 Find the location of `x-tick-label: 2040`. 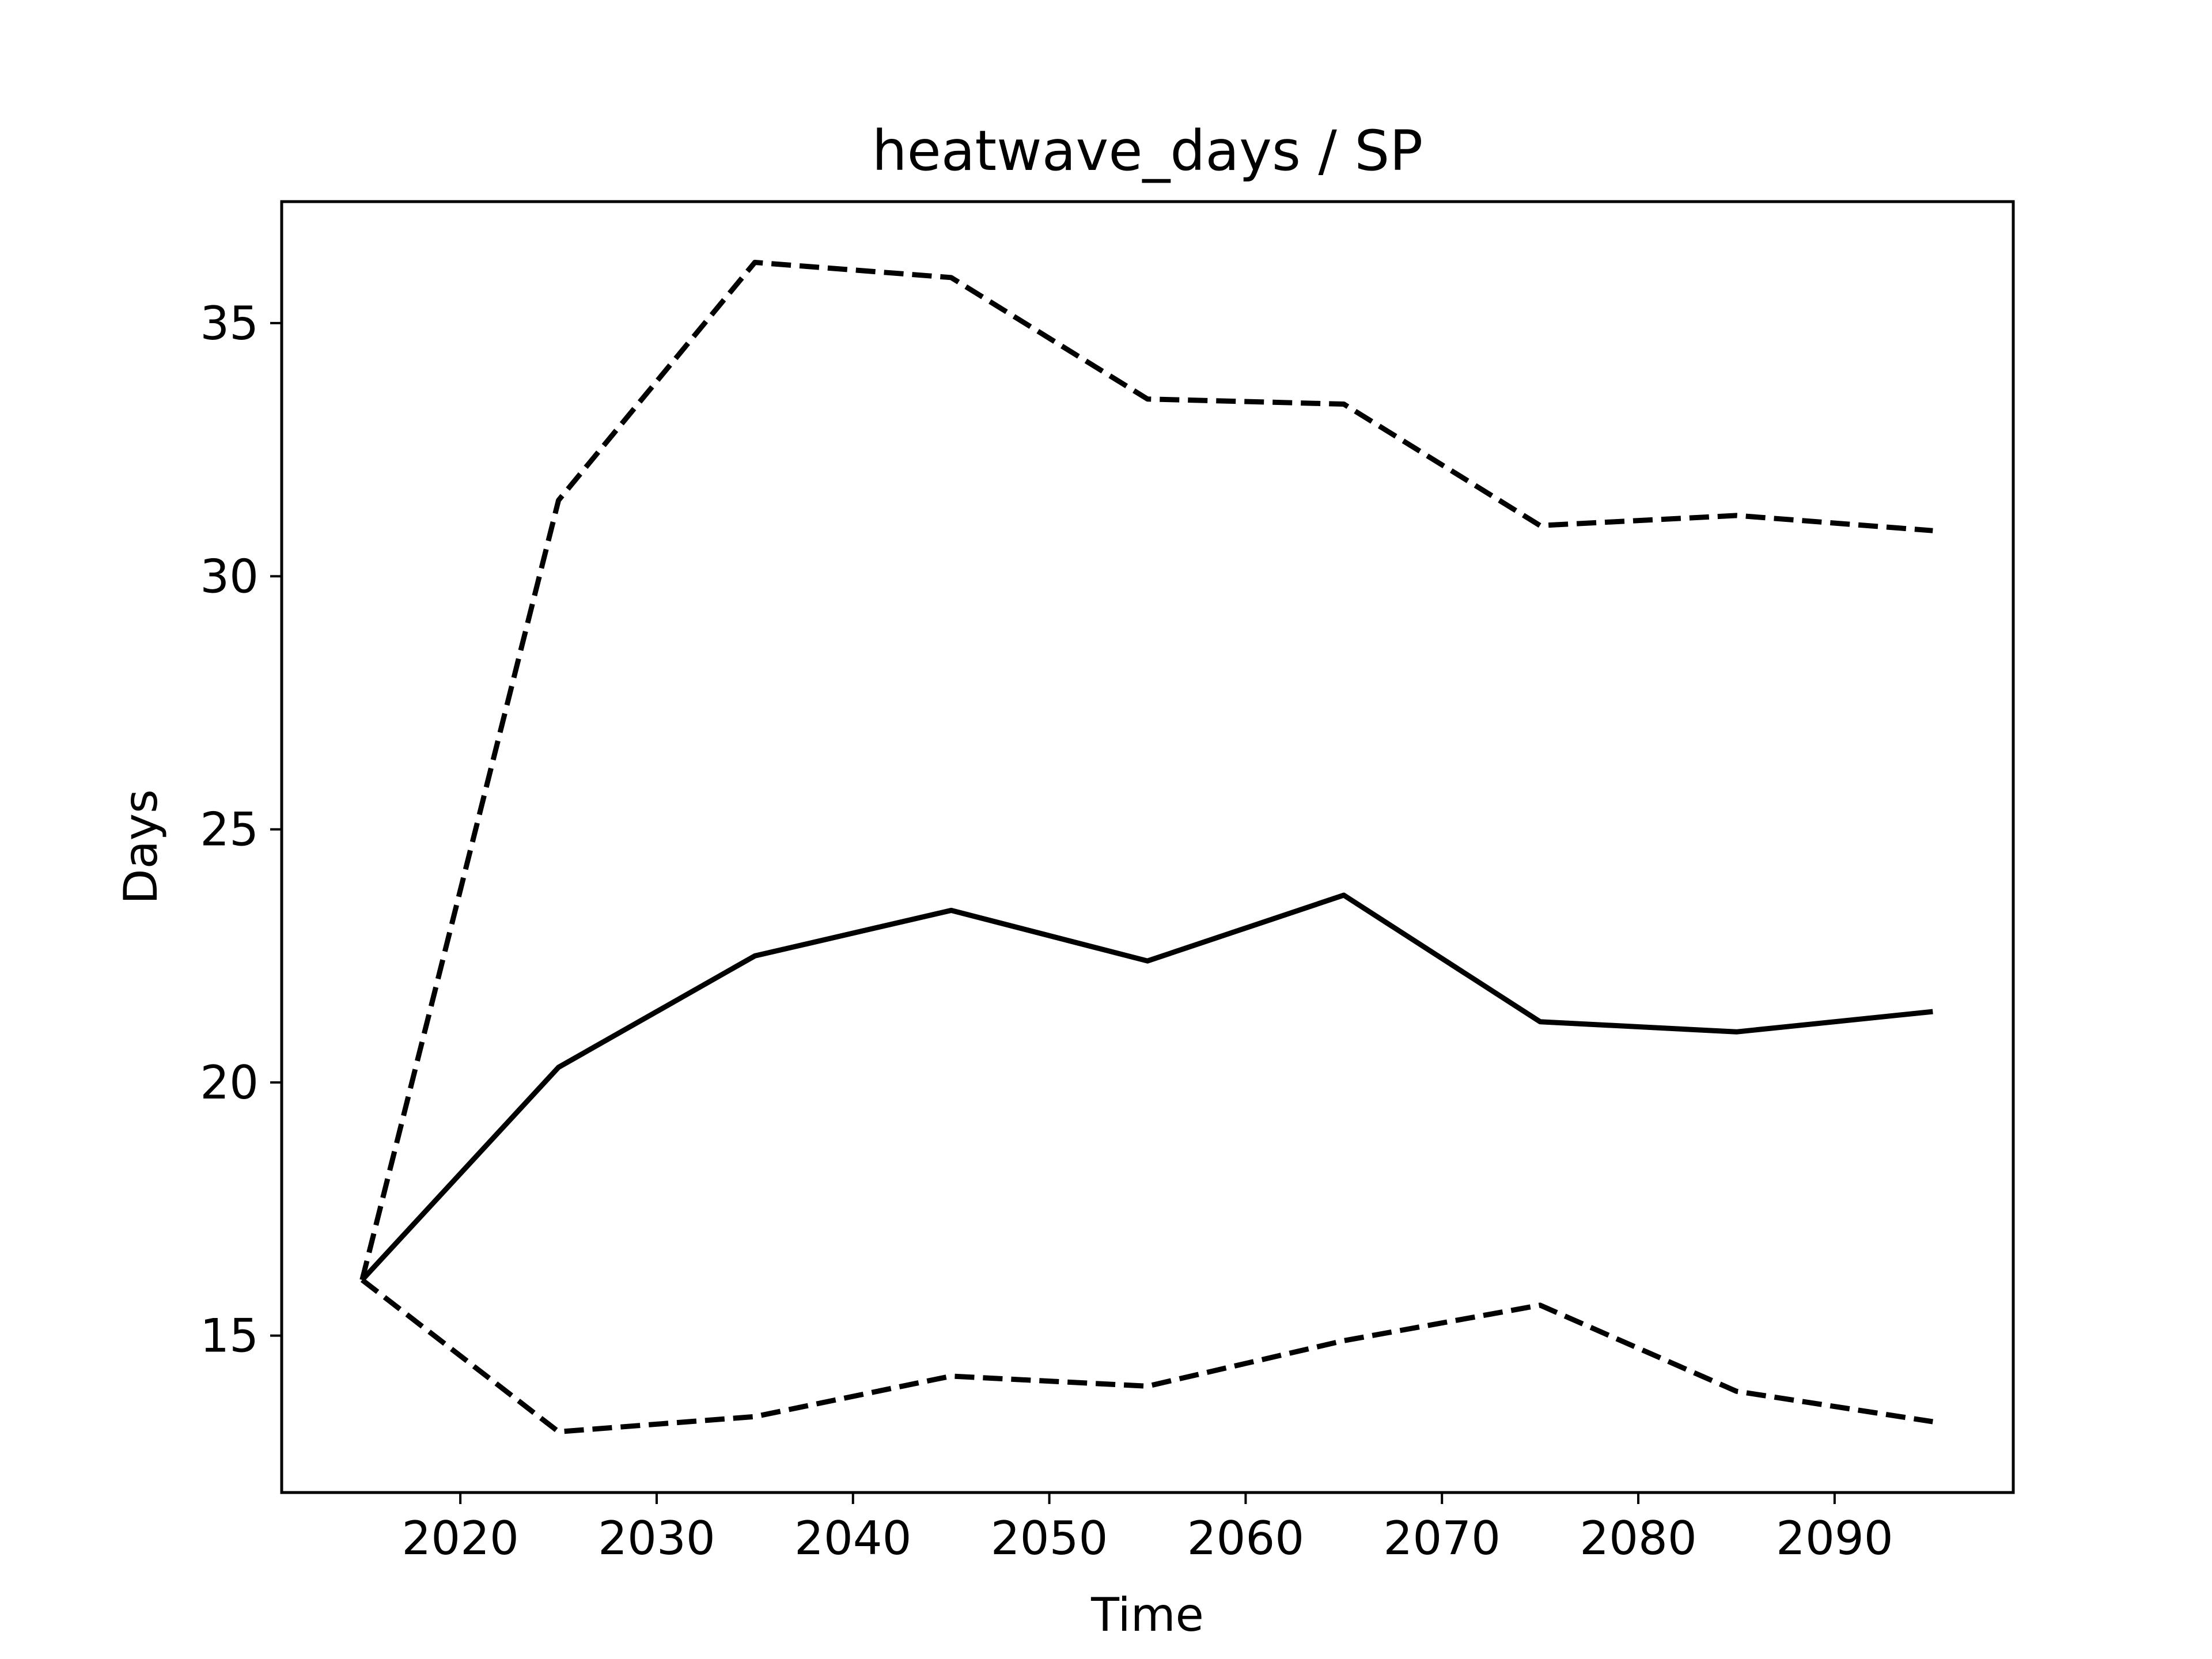

x-tick-label: 2040 is located at coordinates (853, 1538).